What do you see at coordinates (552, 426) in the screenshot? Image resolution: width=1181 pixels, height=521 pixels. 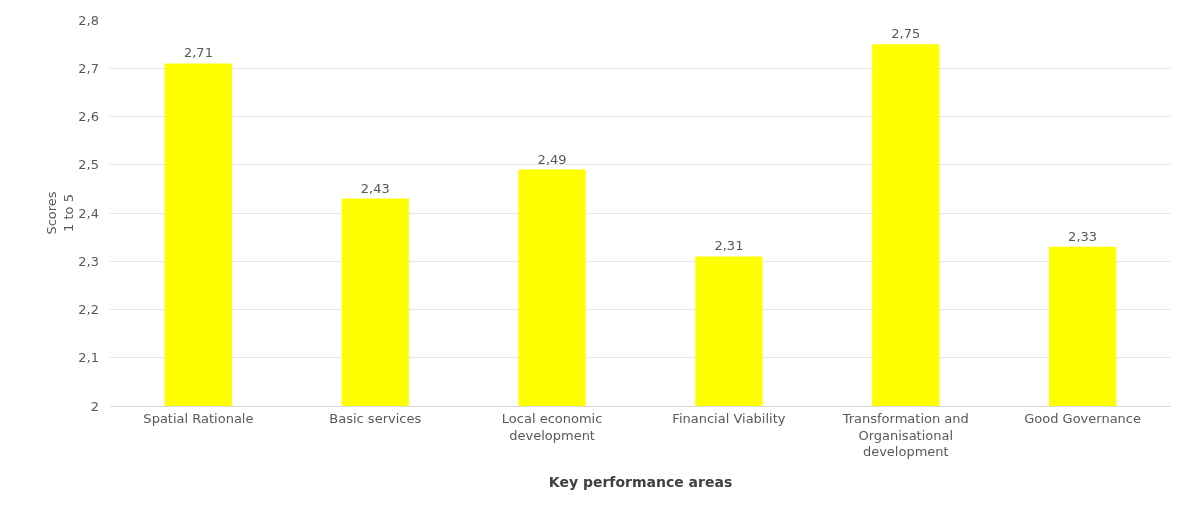 I see `x-tick-label: Local economic development` at bounding box center [552, 426].